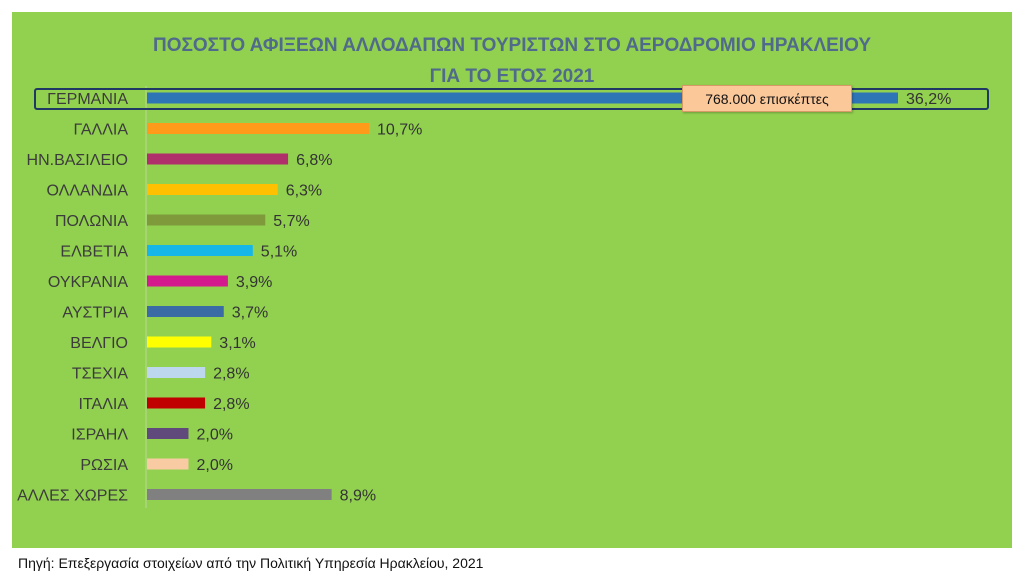  I want to click on category-label: ΙΣΡΑΗΛ, so click(99, 435).